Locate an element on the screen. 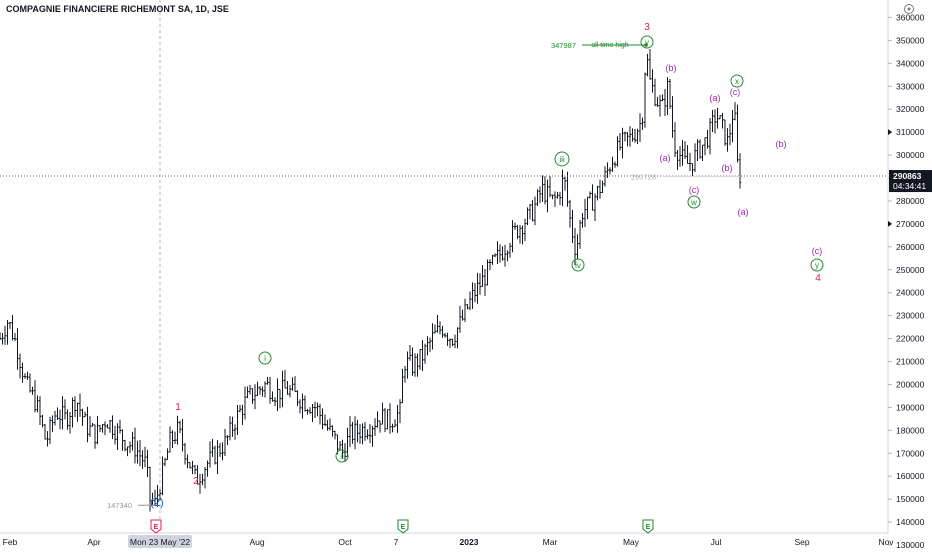 The image size is (932, 555). x-tick-label: May is located at coordinates (631, 542).